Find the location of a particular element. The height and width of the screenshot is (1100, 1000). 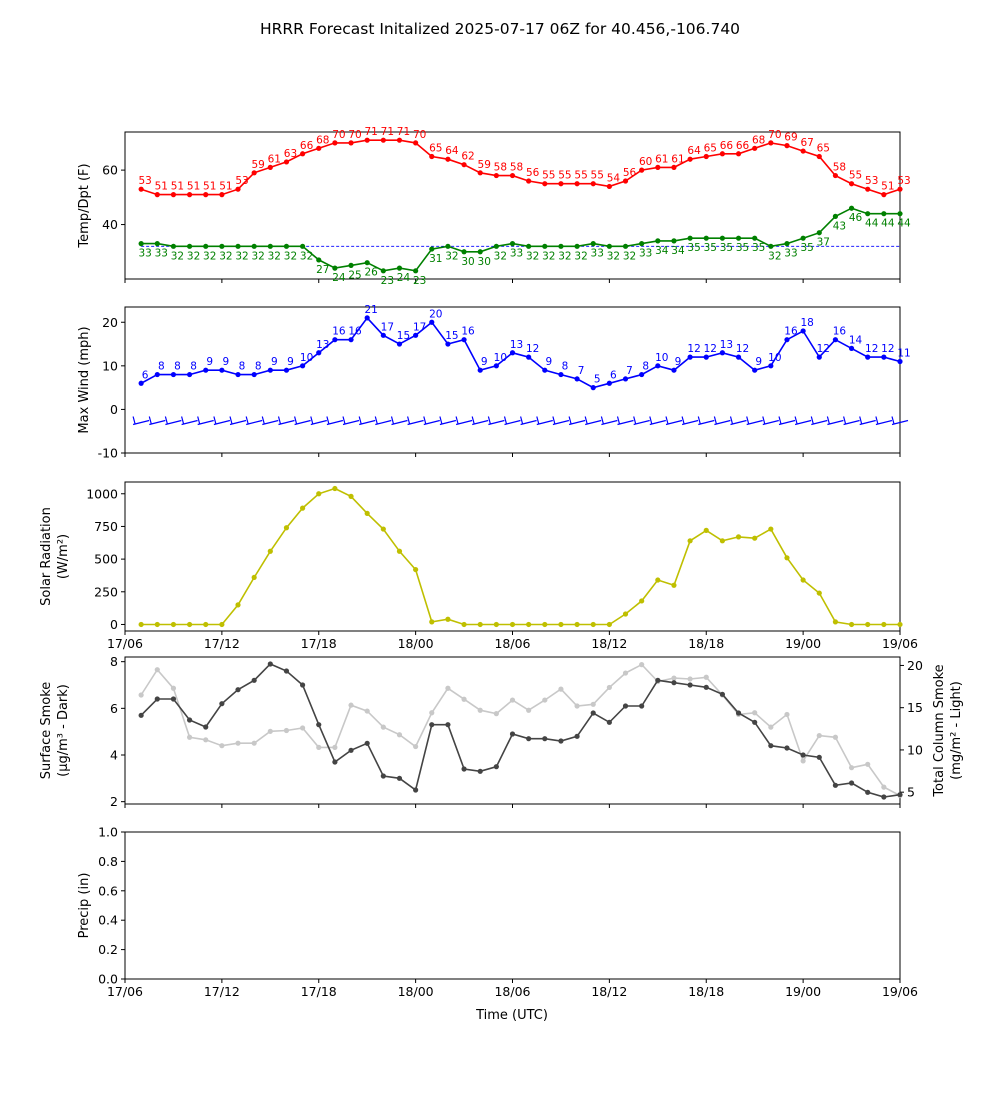

temp-data-label: 66 is located at coordinates (307, 146).